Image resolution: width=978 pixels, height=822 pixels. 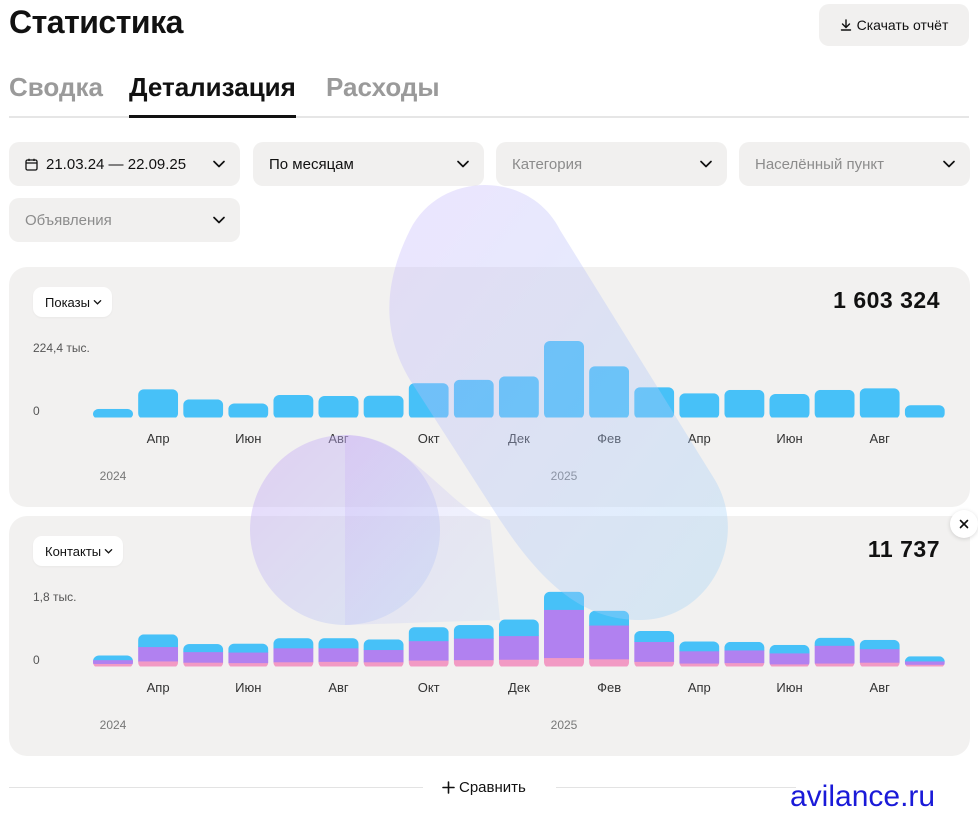 I want to click on x-tick-label: Дек, so click(x=519, y=438).